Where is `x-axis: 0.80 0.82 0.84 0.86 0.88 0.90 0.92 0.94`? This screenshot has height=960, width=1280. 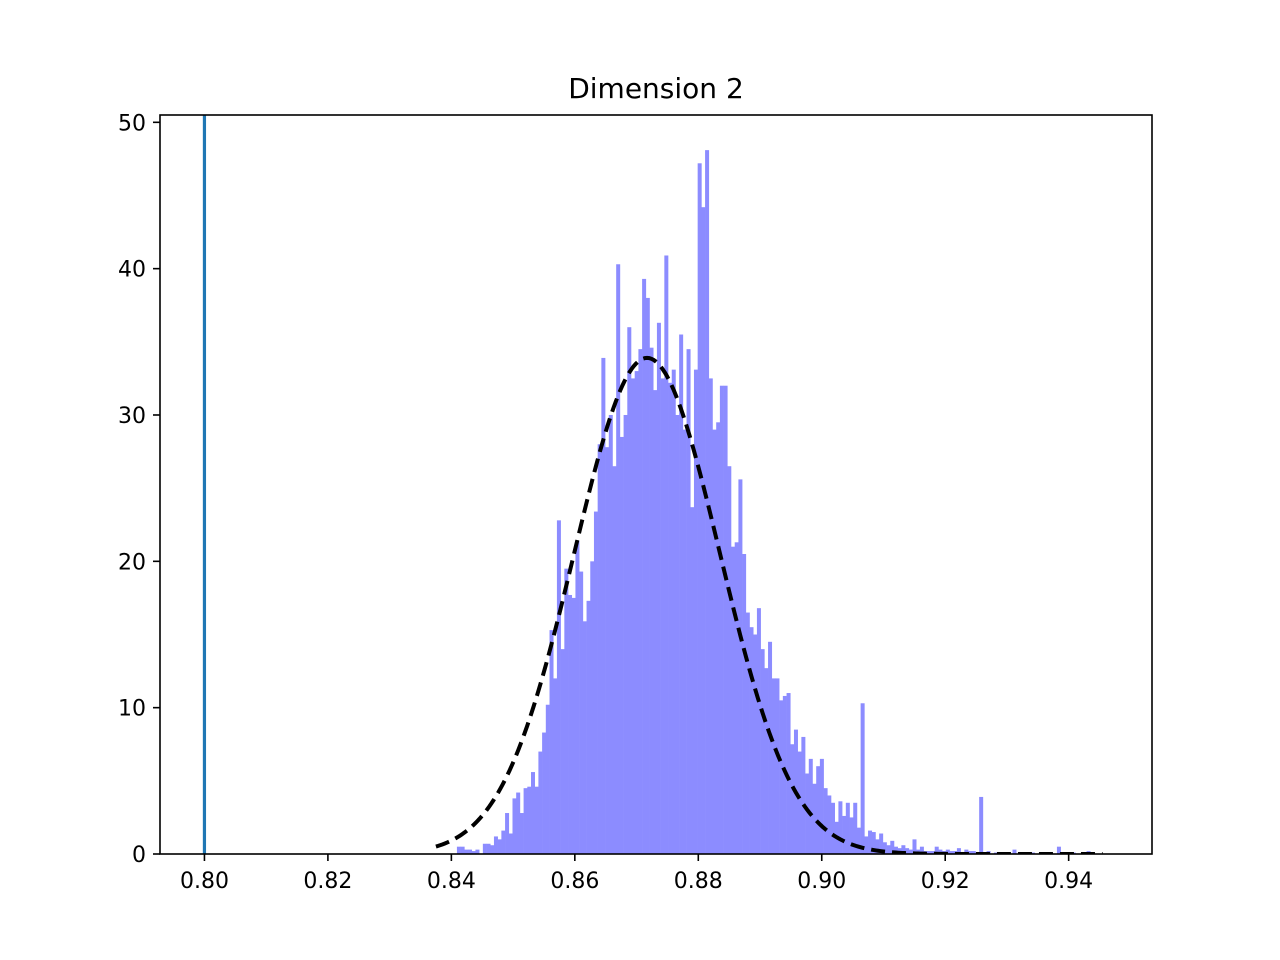 x-axis: 0.80 0.82 0.84 0.86 0.88 0.90 0.92 0.94 is located at coordinates (636, 874).